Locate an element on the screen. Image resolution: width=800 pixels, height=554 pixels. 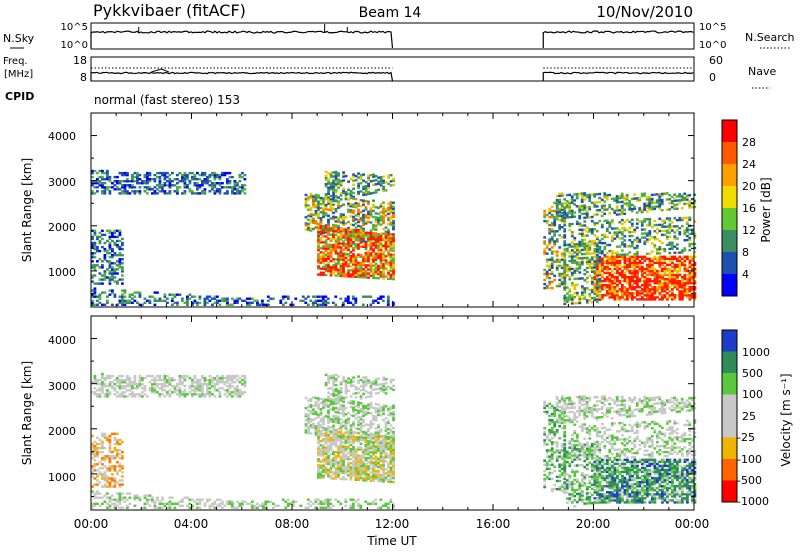
power-colorbar-segments is located at coordinates (729, 208).